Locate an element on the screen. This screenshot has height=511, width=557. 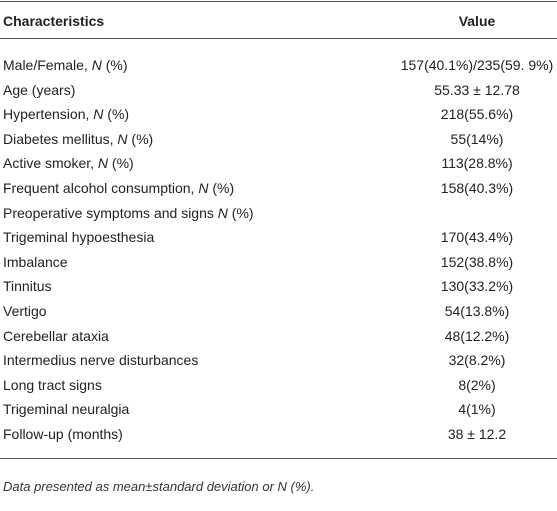
label-text: Vertigo is located at coordinates (25, 311).